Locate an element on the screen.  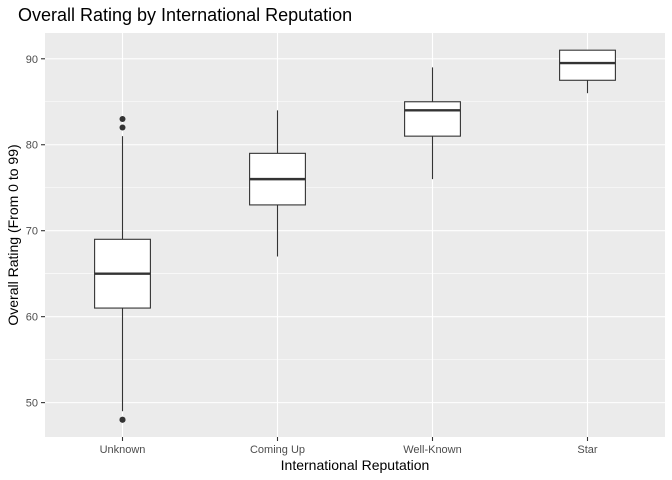
box-unknown is located at coordinates (122, 269).